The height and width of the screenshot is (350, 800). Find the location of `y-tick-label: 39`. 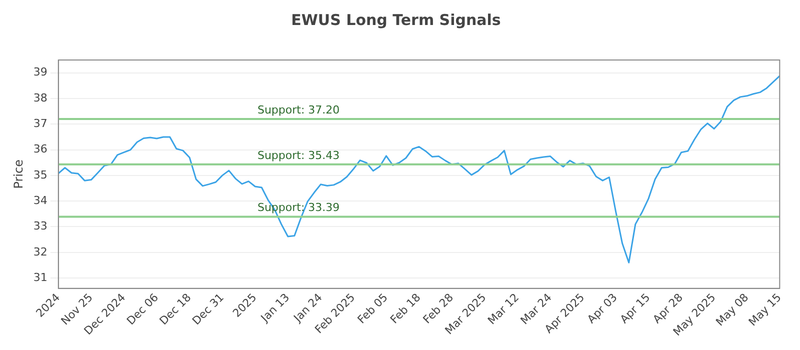

y-tick-label: 39 is located at coordinates (40, 72).